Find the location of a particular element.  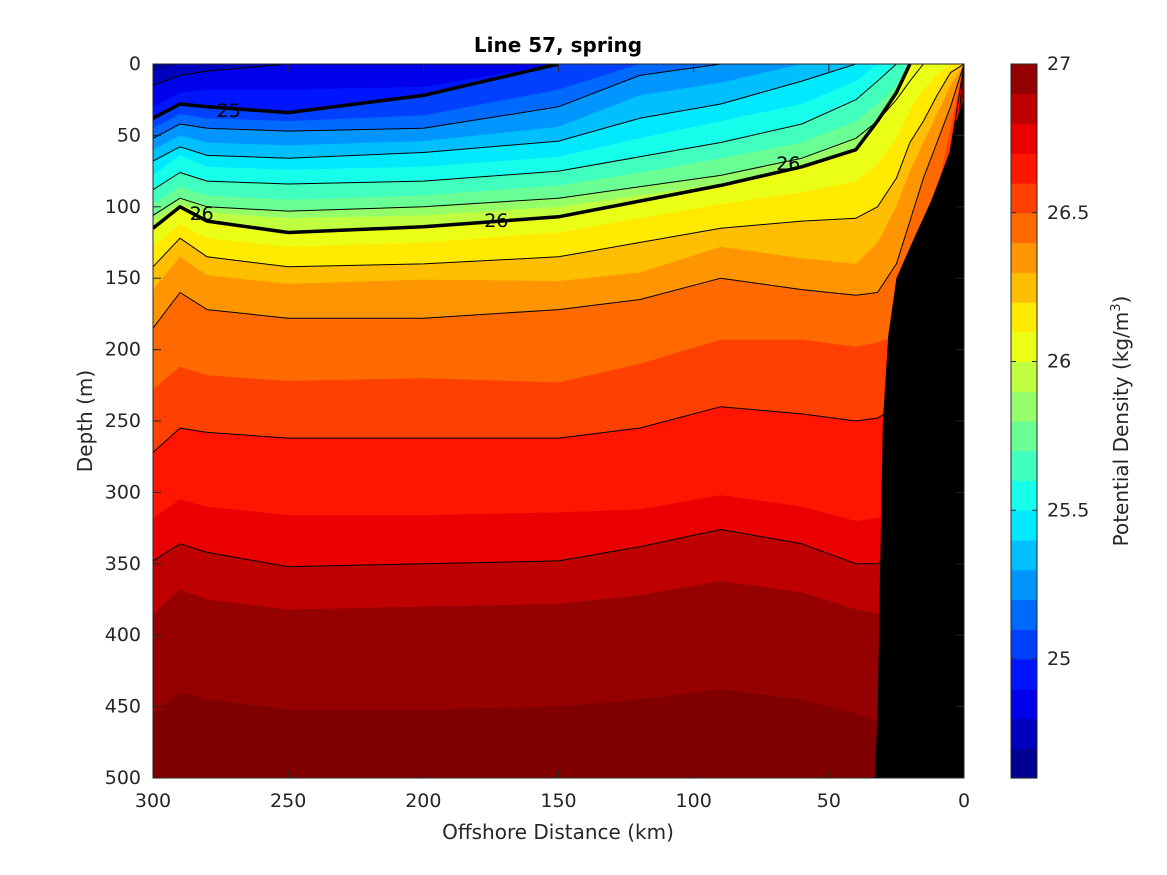

colorbar-tick-label: 25.5 is located at coordinates (1068, 510).